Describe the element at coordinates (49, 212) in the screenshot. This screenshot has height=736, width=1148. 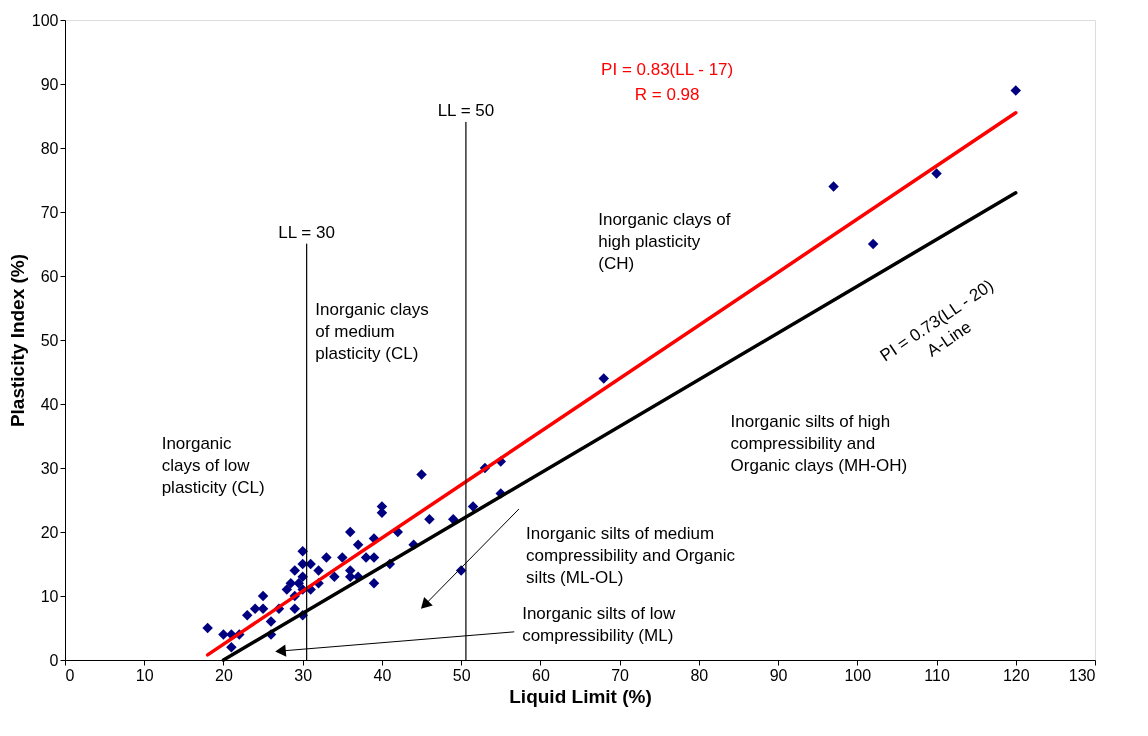
I see `y-tick-label: 70` at that location.